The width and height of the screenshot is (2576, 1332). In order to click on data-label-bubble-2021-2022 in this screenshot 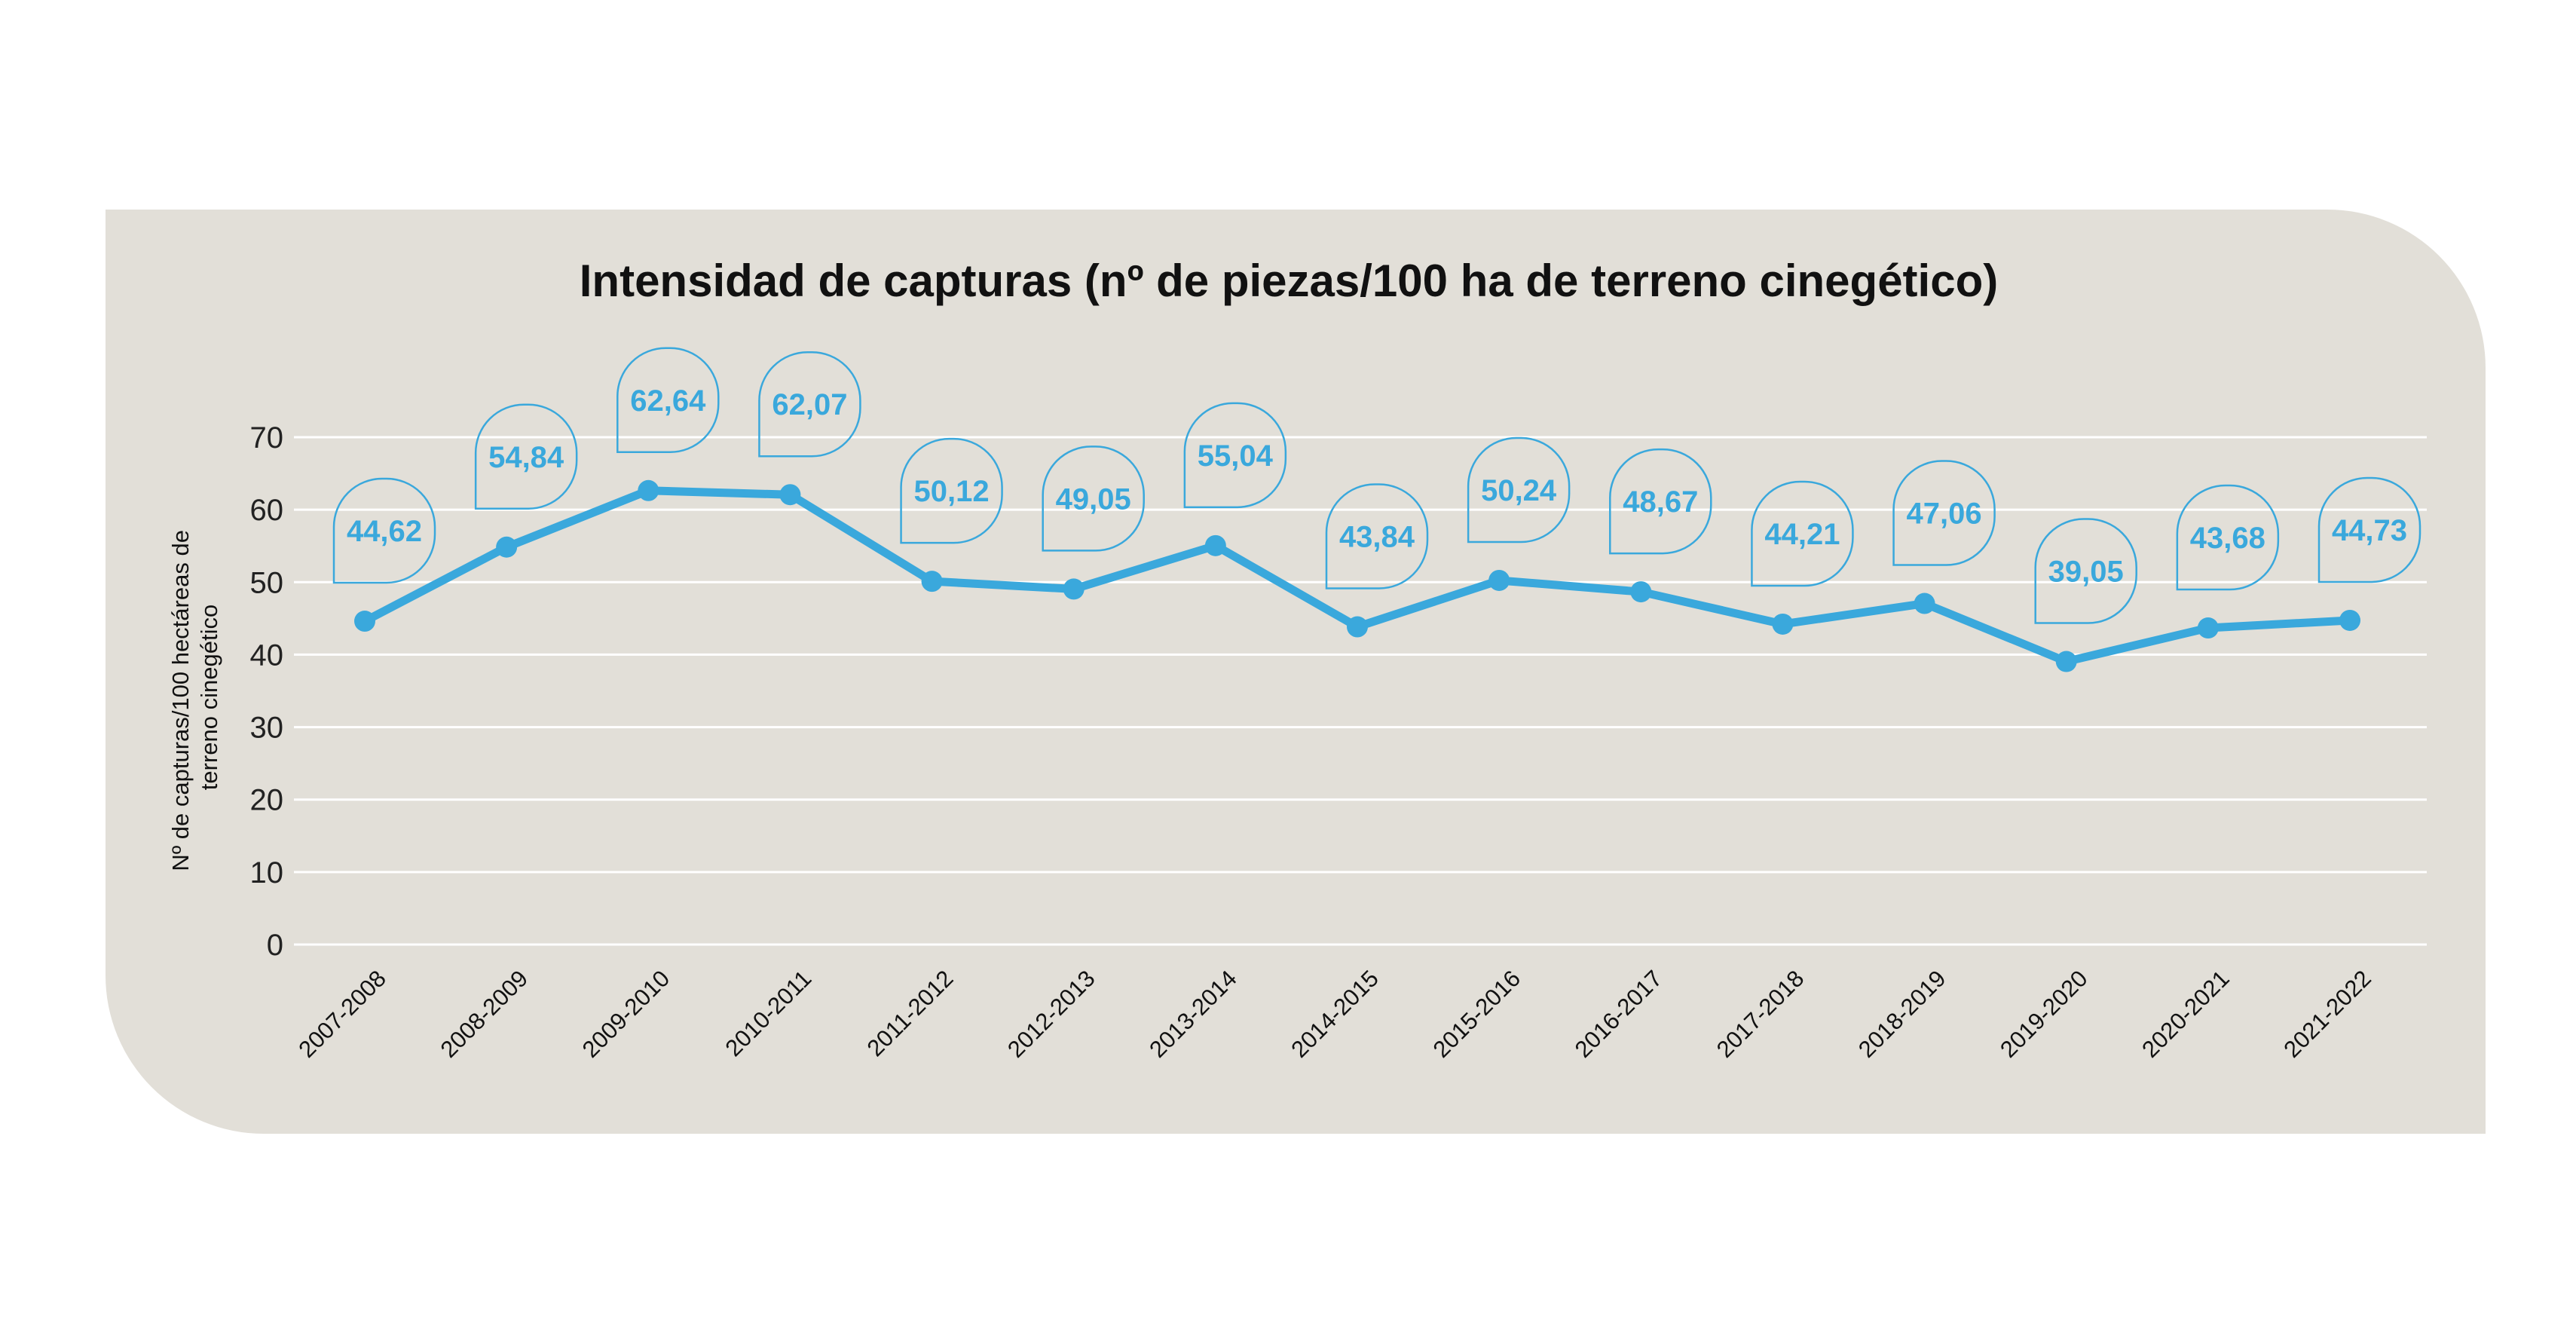, I will do `click(2369, 530)`.